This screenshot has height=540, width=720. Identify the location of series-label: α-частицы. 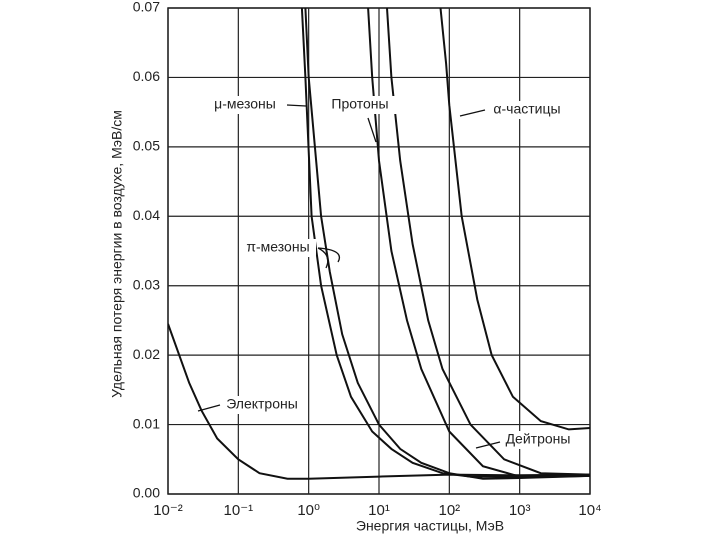
(526, 109).